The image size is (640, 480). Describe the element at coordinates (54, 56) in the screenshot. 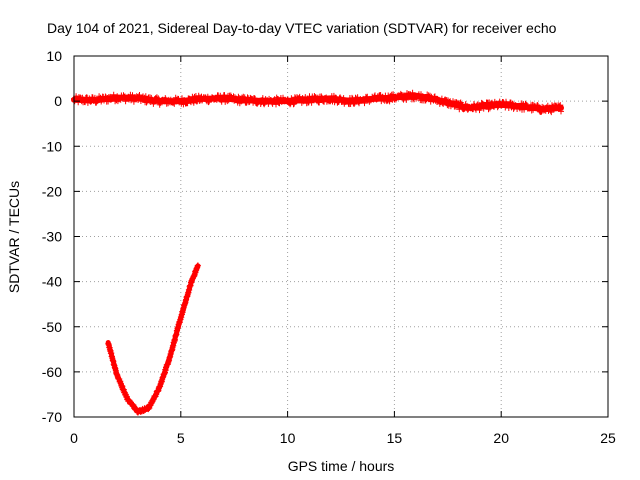

I see `y-tick-label: 10` at that location.